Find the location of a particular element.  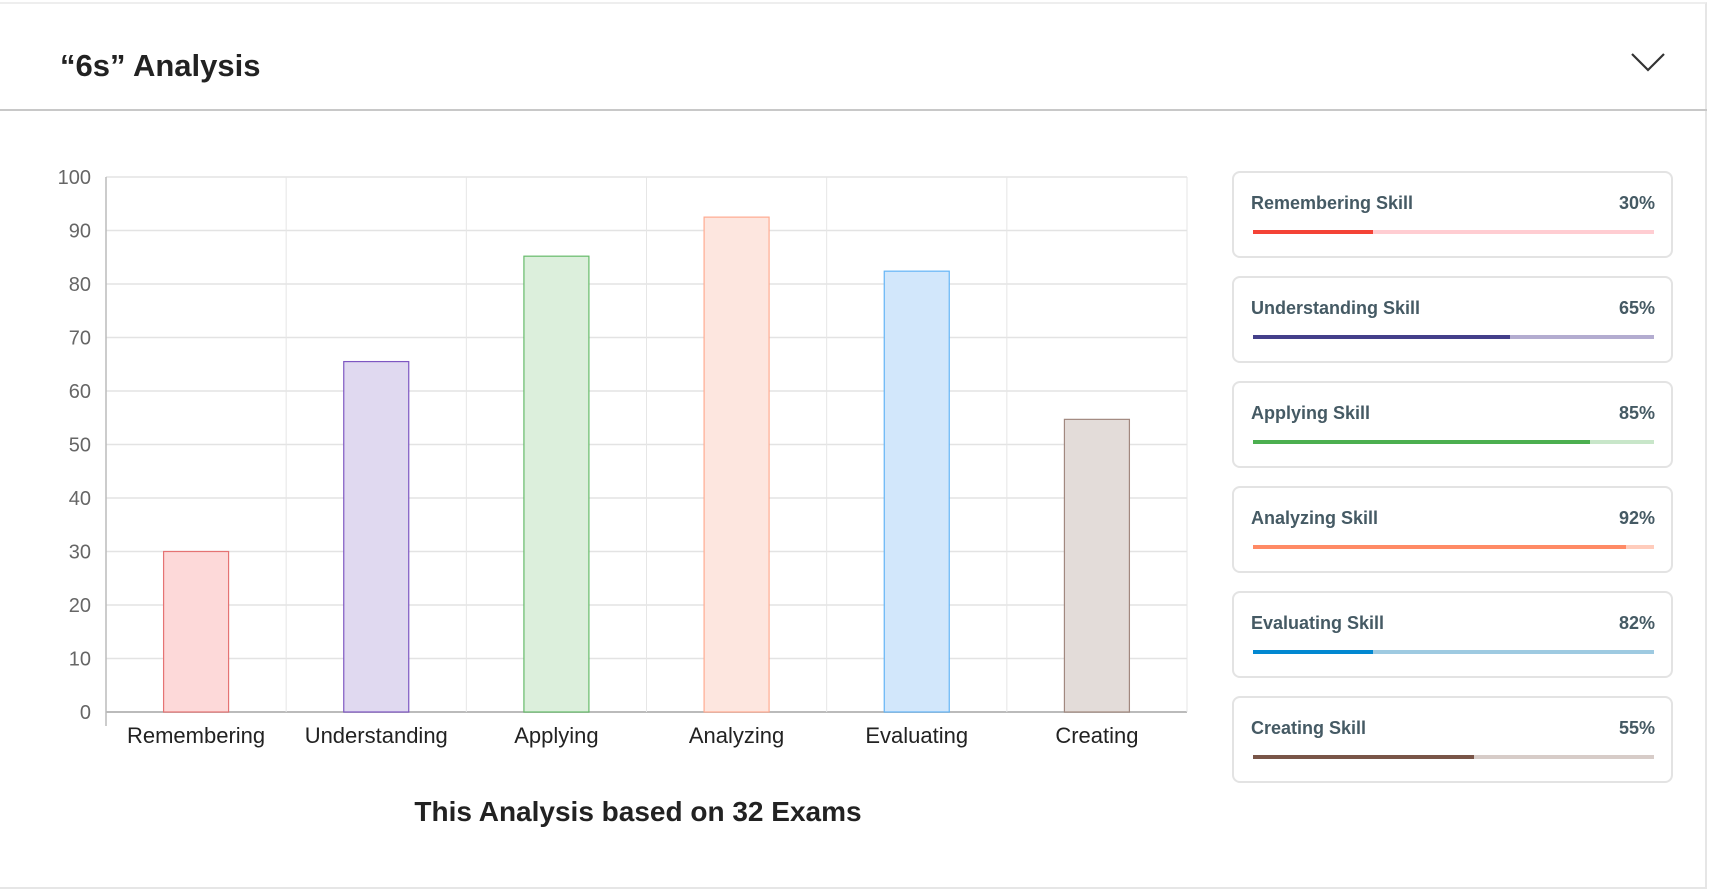

x-tick-label: Evaluating is located at coordinates (916, 735).